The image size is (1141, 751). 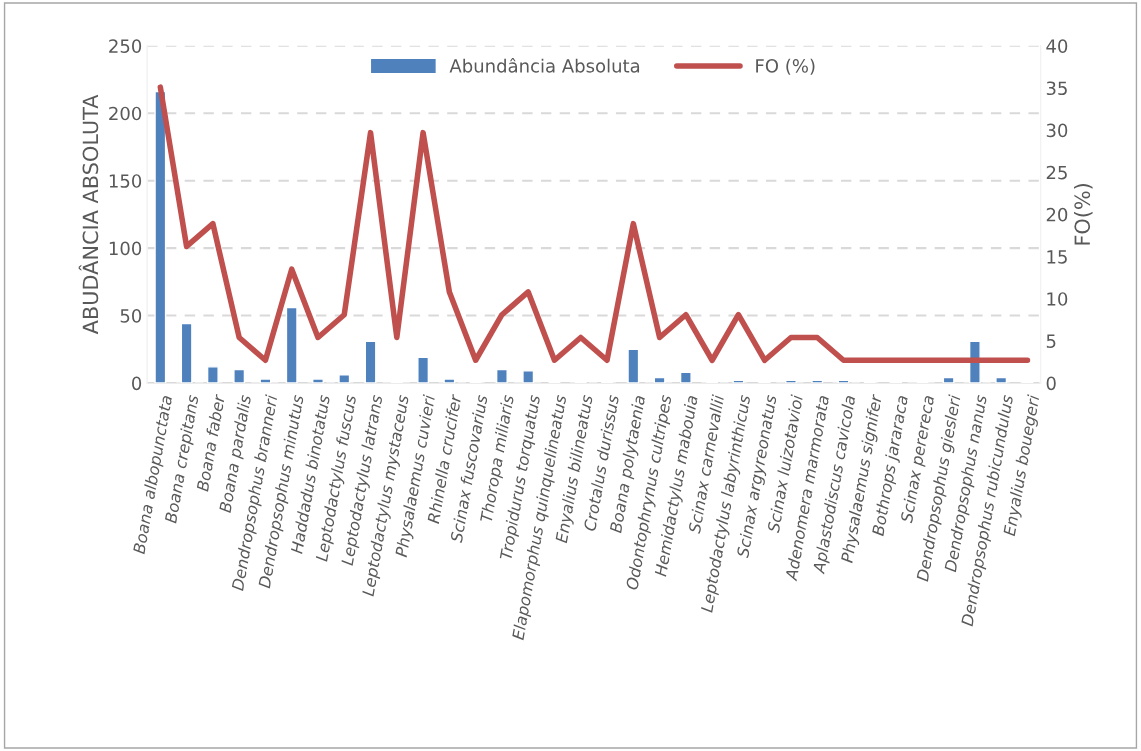 I want to click on y2-tick-label: 10, so click(x=1057, y=299).